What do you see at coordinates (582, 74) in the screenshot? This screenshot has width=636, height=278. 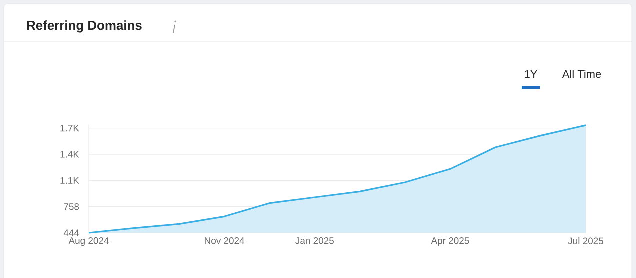 I see `text: All Time` at bounding box center [582, 74].